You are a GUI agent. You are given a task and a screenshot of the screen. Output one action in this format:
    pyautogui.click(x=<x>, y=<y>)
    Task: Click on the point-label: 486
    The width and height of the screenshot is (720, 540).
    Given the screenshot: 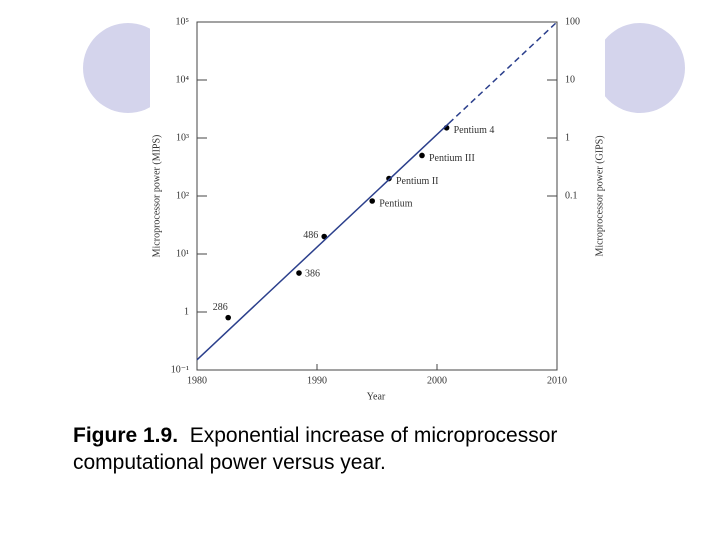 What is the action you would take?
    pyautogui.click(x=310, y=235)
    